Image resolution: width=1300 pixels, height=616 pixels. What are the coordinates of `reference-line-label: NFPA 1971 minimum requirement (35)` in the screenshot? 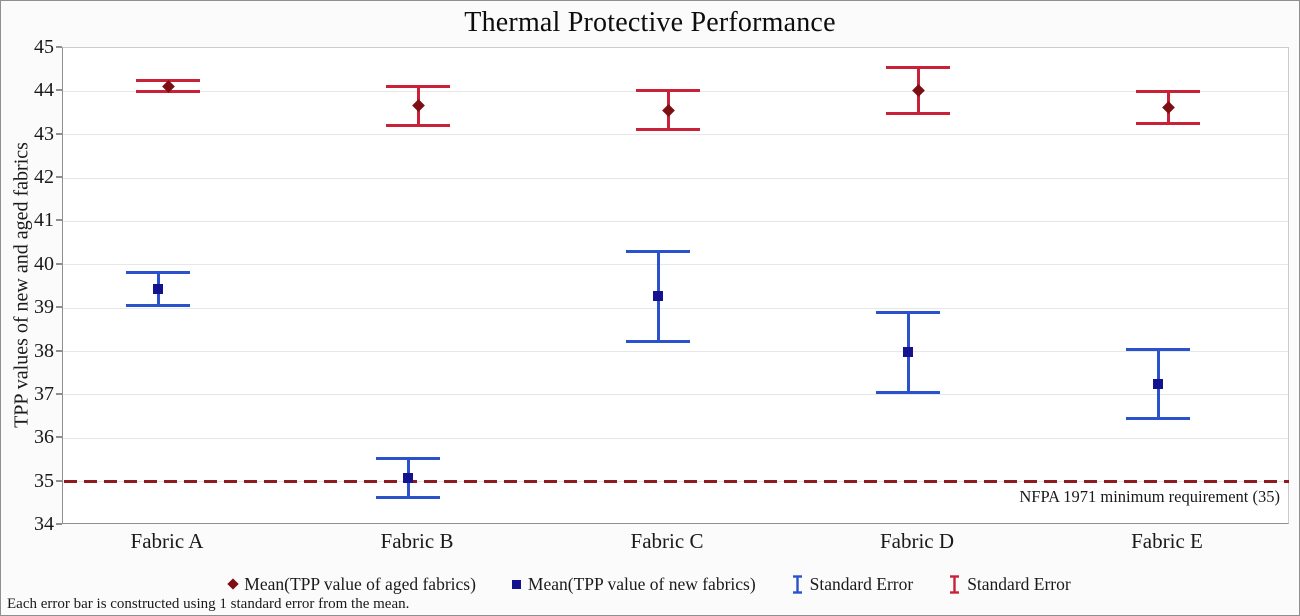 It's located at (1149, 496).